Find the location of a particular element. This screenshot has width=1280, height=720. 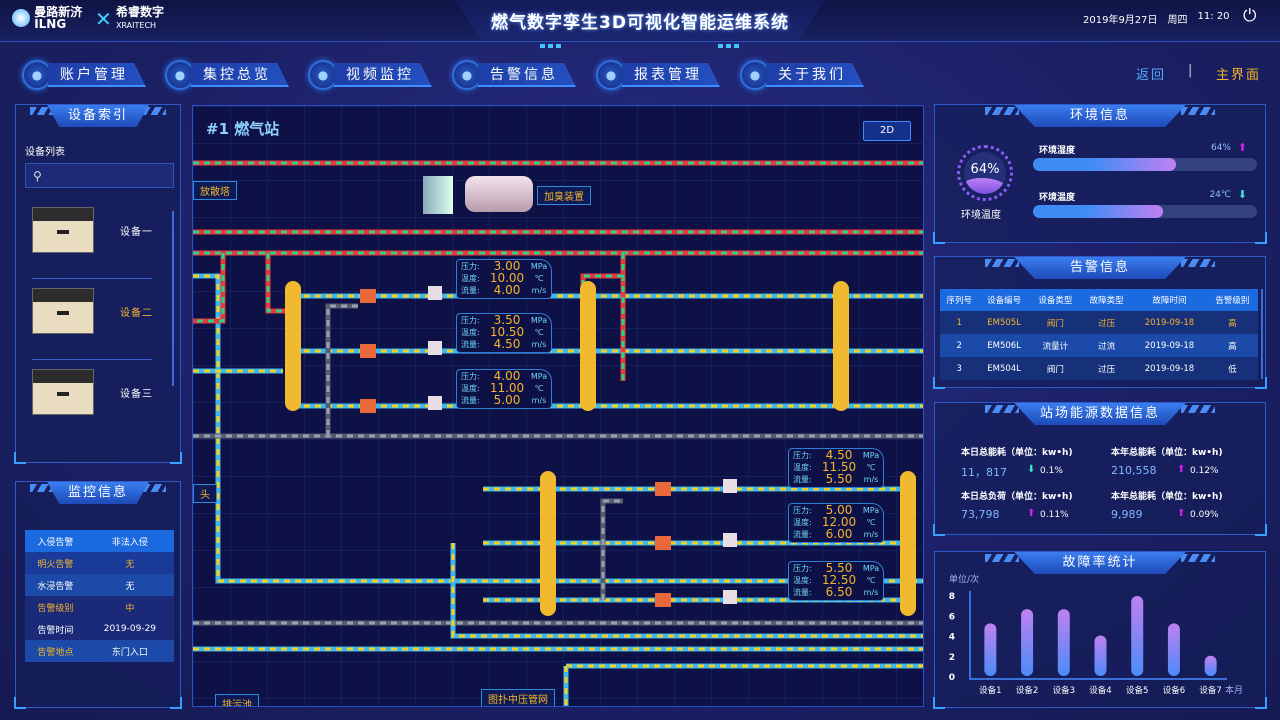

logo-xraitech: ✕ 希睿数字 XRAITECH is located at coordinates (129, 19).